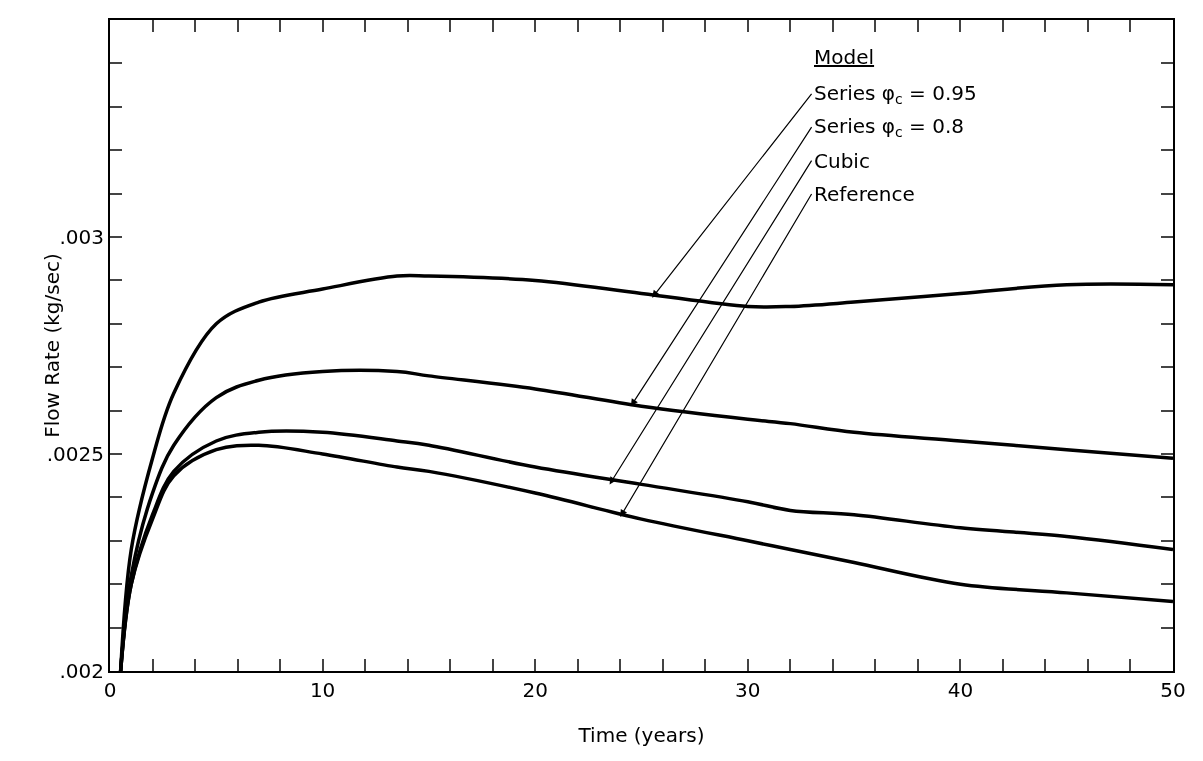 This screenshot has width=1203, height=761. I want to click on annotation: Cubic, so click(842, 161).